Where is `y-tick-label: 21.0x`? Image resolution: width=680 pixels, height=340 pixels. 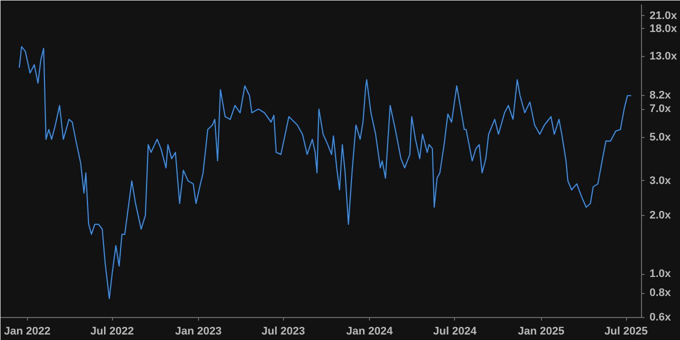 y-tick-label: 21.0x is located at coordinates (664, 16).